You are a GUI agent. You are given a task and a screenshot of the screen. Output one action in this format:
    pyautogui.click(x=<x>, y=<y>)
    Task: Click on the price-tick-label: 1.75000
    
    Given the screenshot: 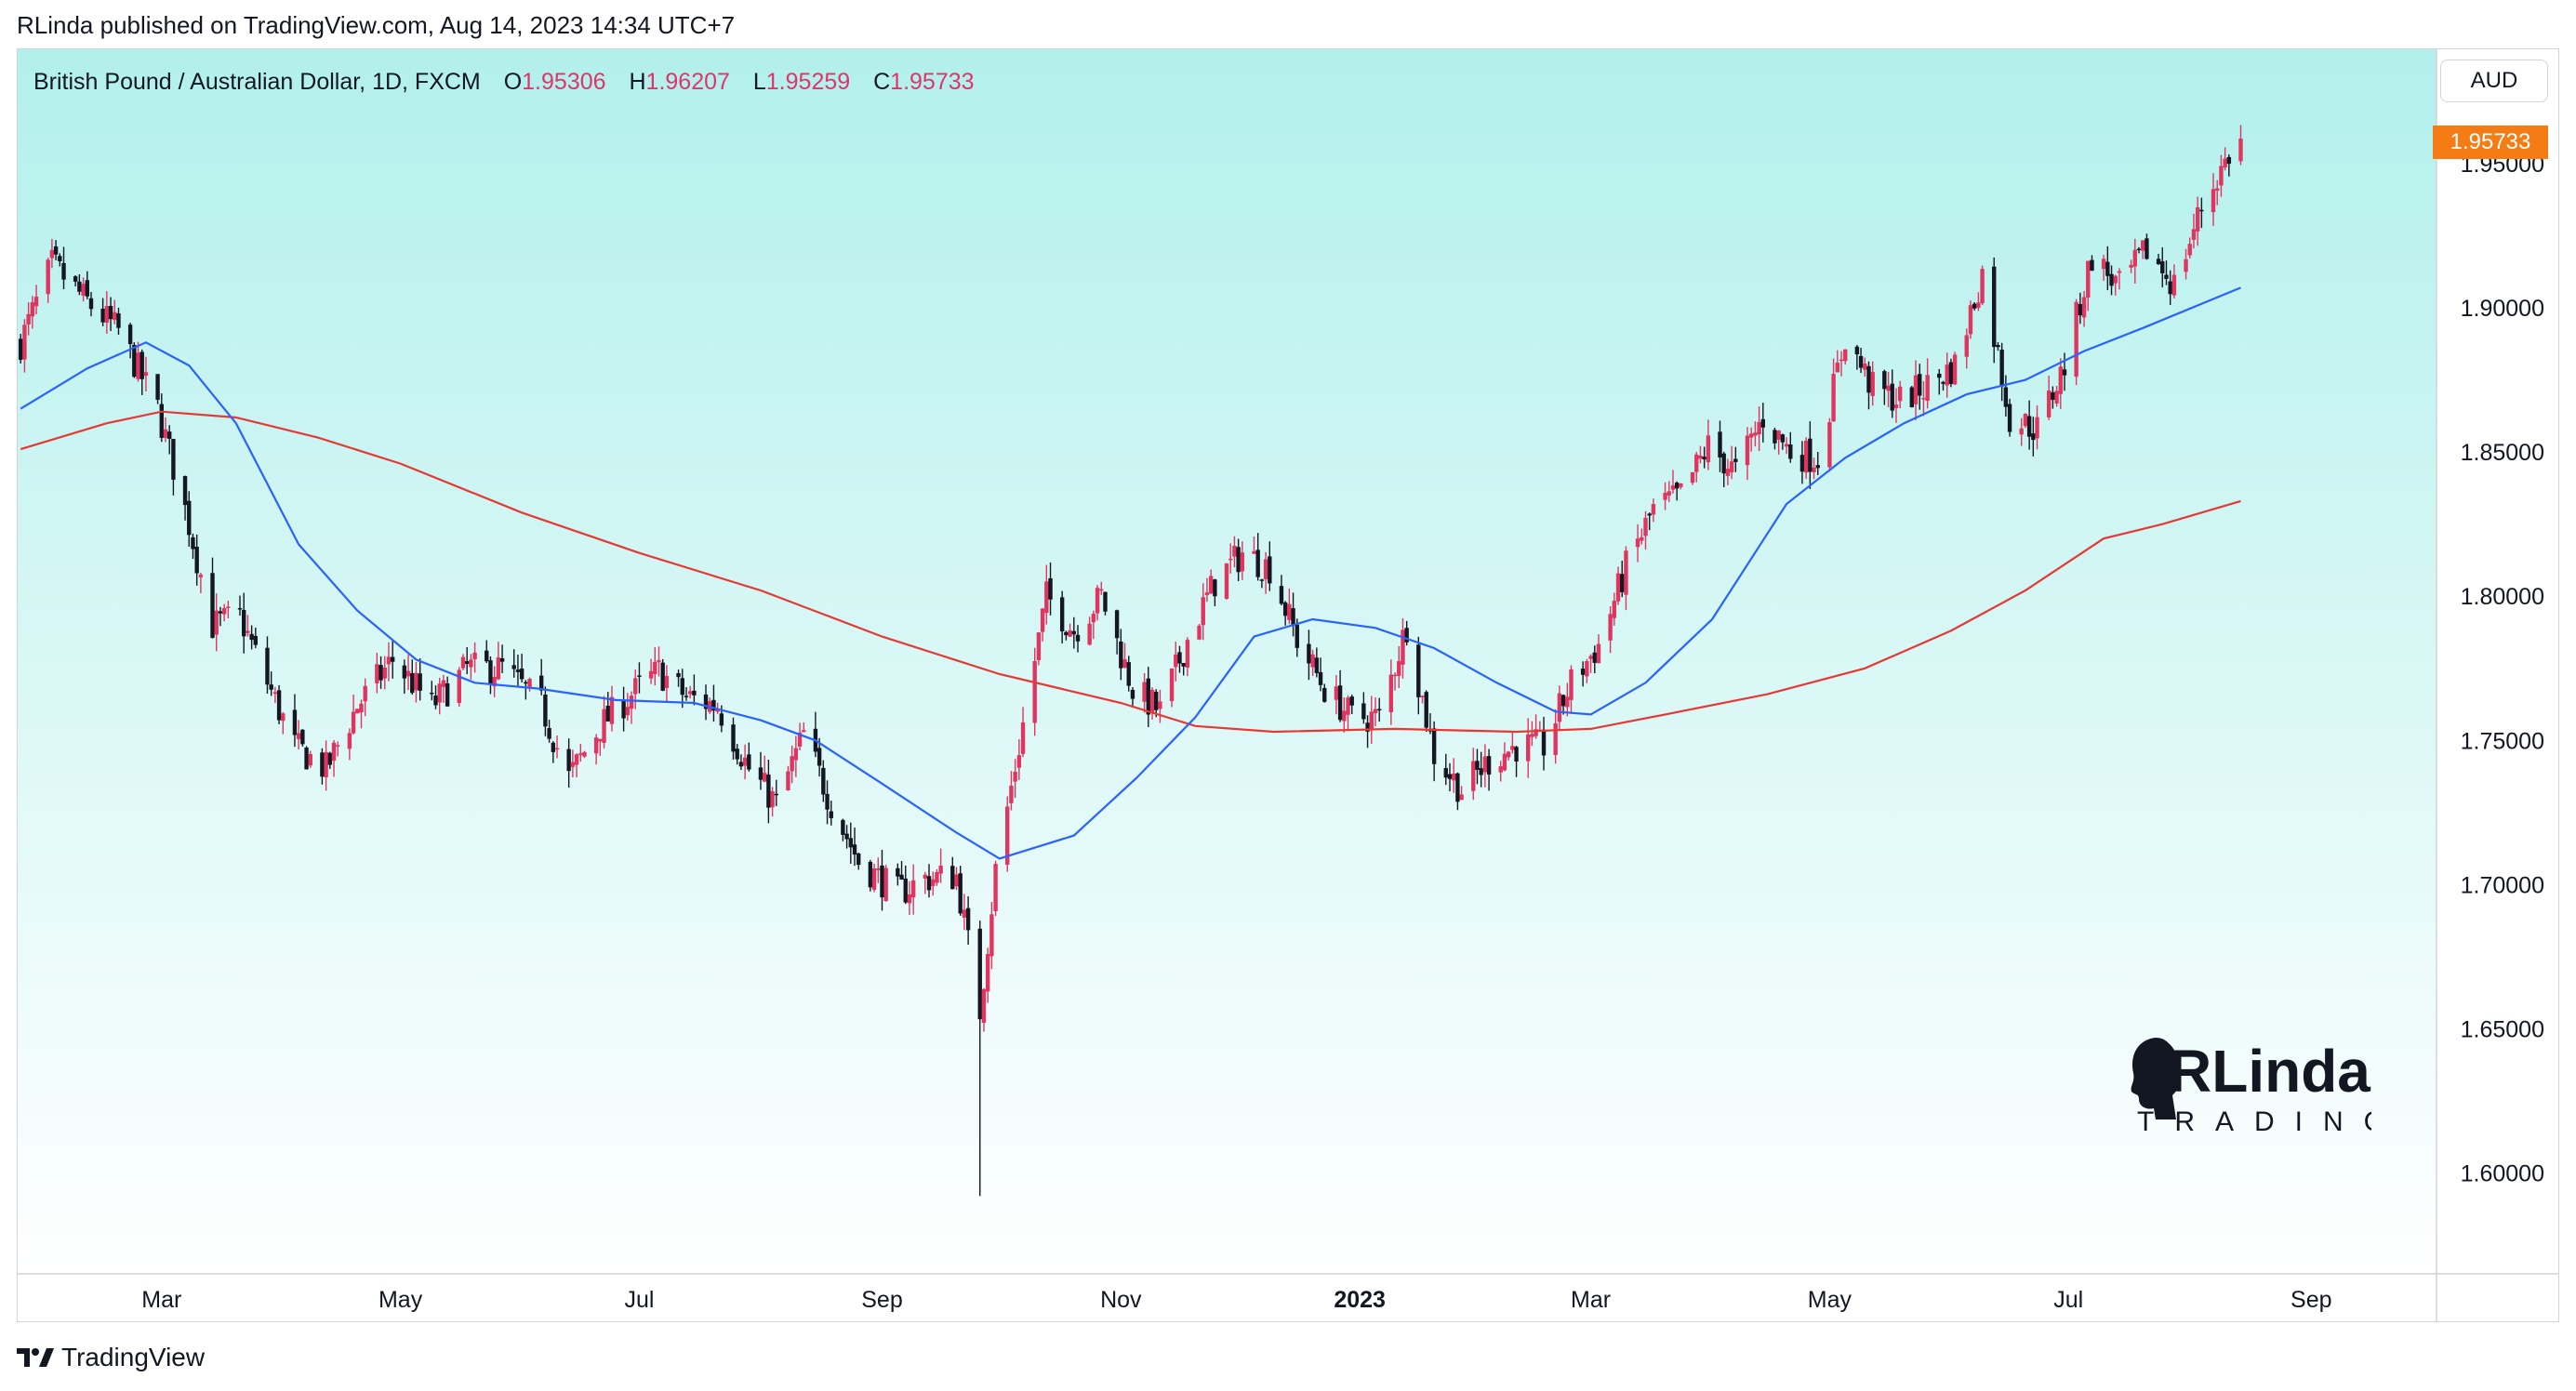 What is the action you would take?
    pyautogui.click(x=2502, y=741)
    